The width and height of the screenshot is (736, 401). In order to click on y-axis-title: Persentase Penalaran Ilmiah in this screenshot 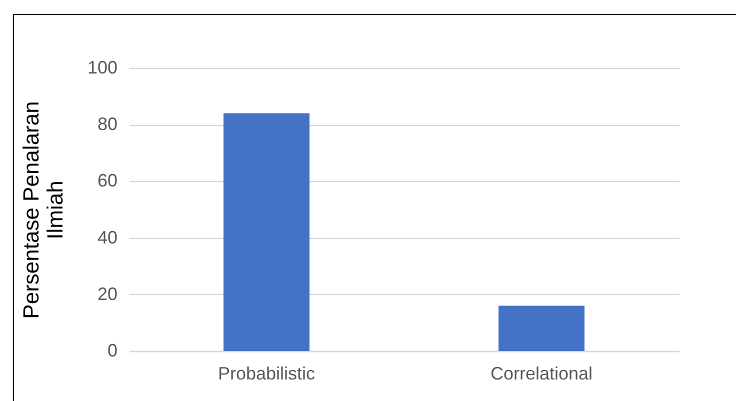, I will do `click(43, 210)`.